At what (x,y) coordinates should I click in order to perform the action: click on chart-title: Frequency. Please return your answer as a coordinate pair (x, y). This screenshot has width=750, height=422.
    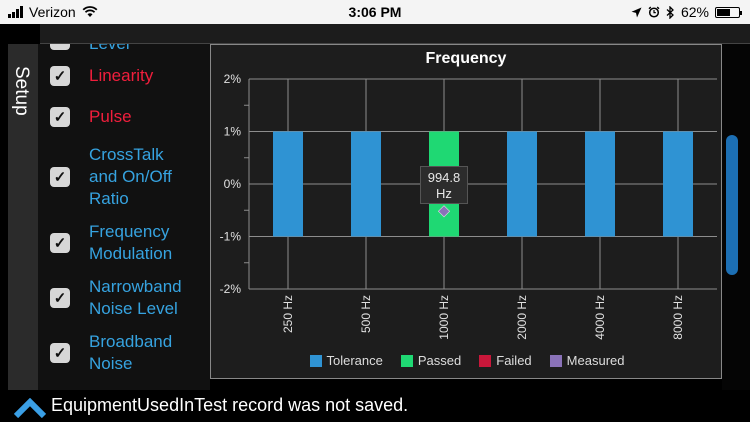
    Looking at the image, I should click on (466, 58).